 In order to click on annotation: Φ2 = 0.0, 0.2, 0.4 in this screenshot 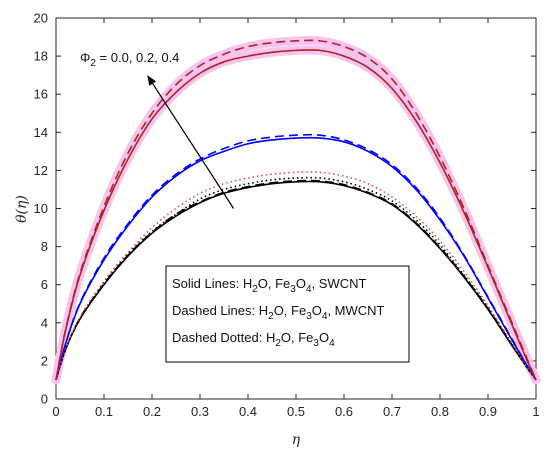, I will do `click(157, 129)`.